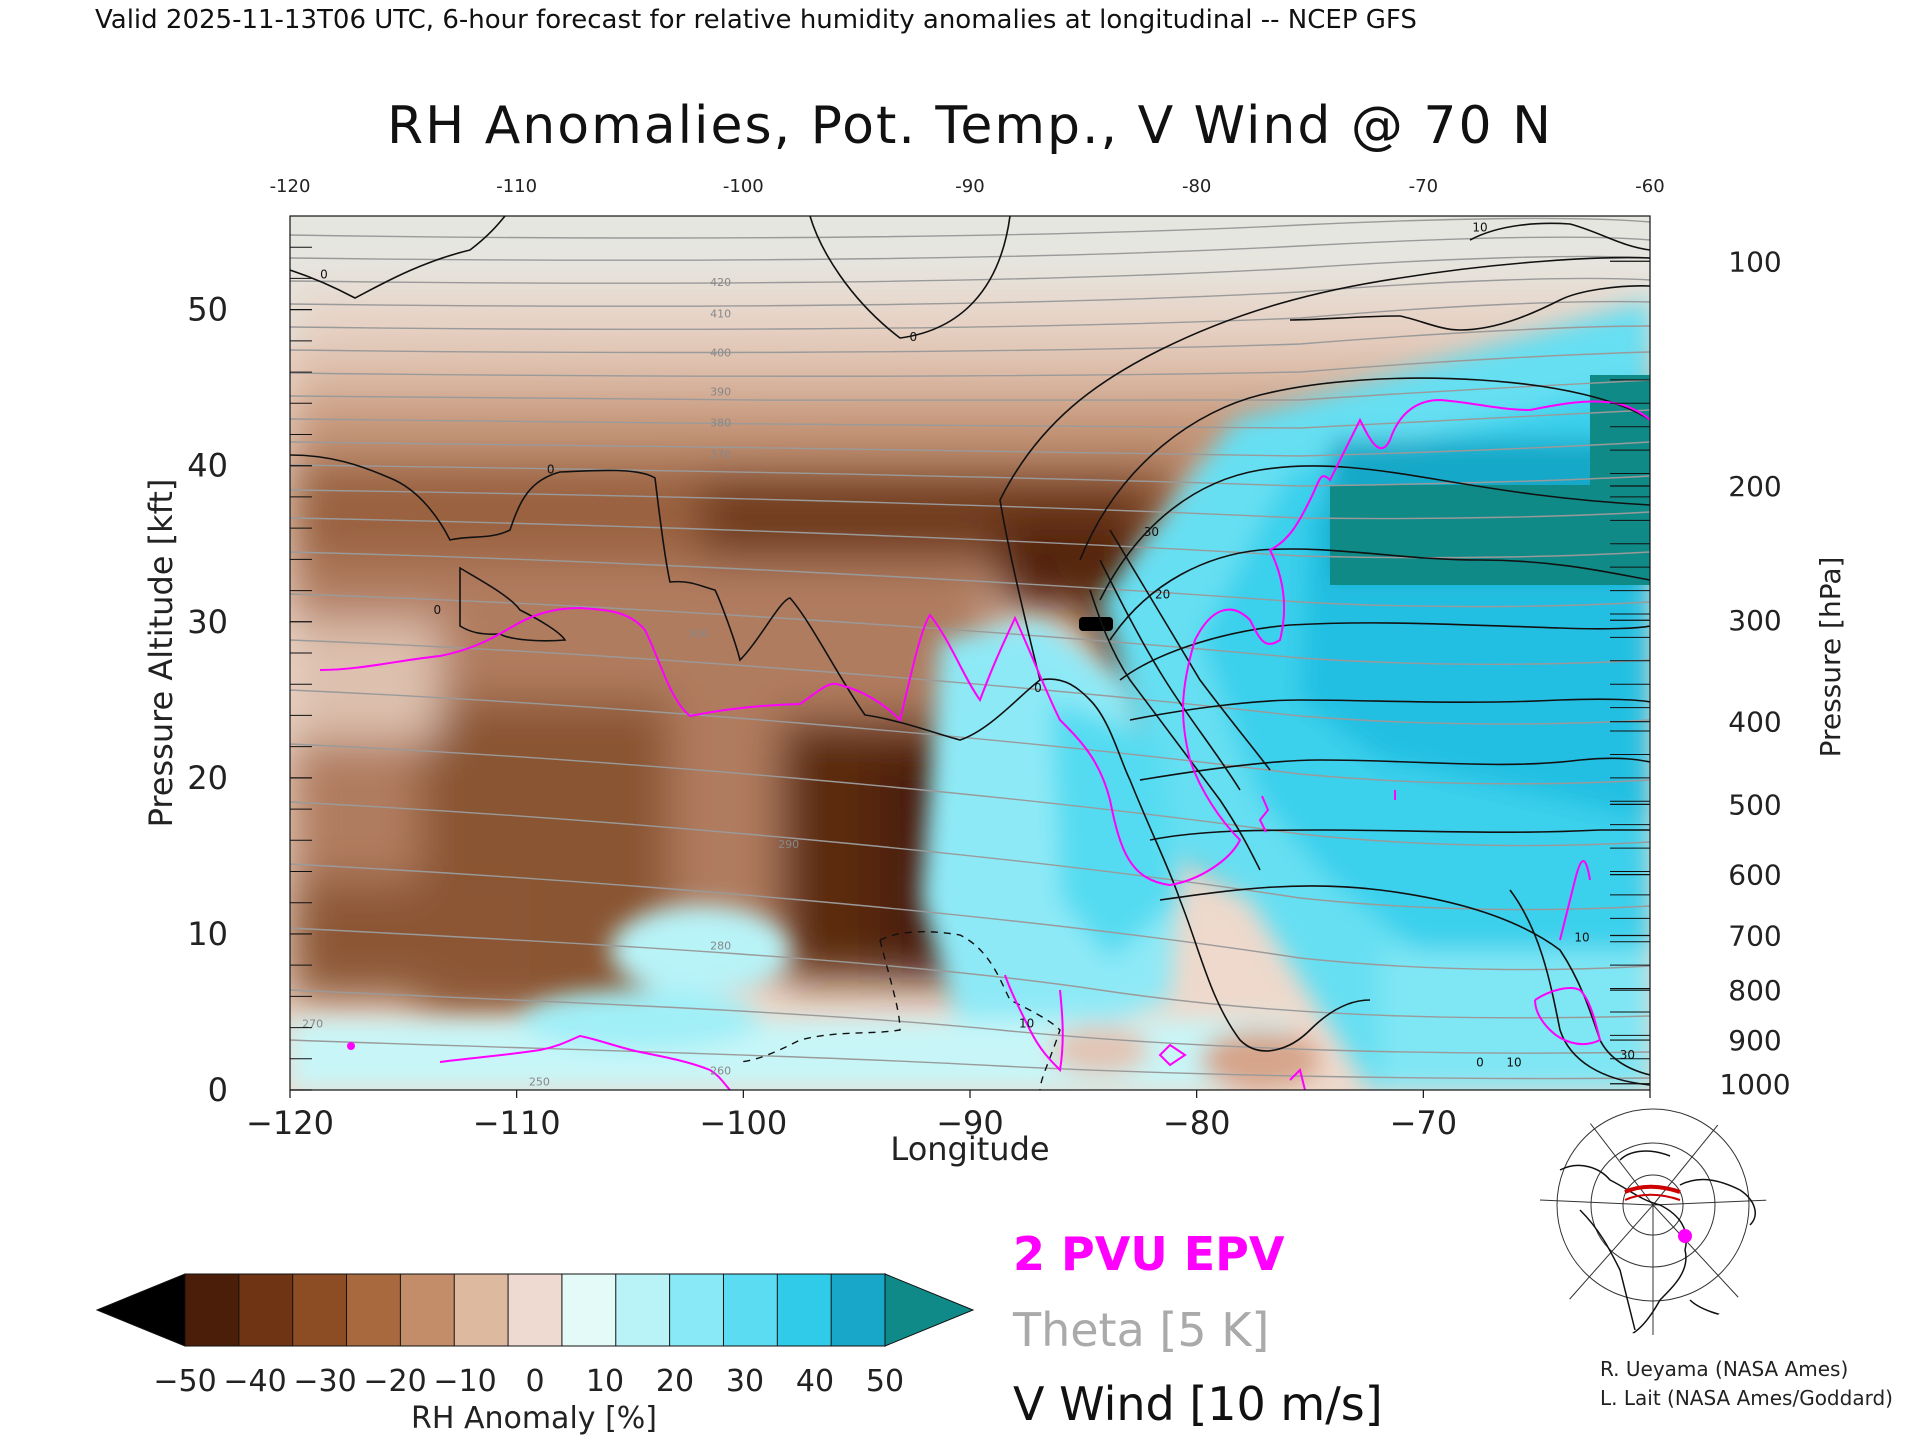 The width and height of the screenshot is (1920, 1440). What do you see at coordinates (207, 466) in the screenshot?
I see `y-tick-label: 40` at bounding box center [207, 466].